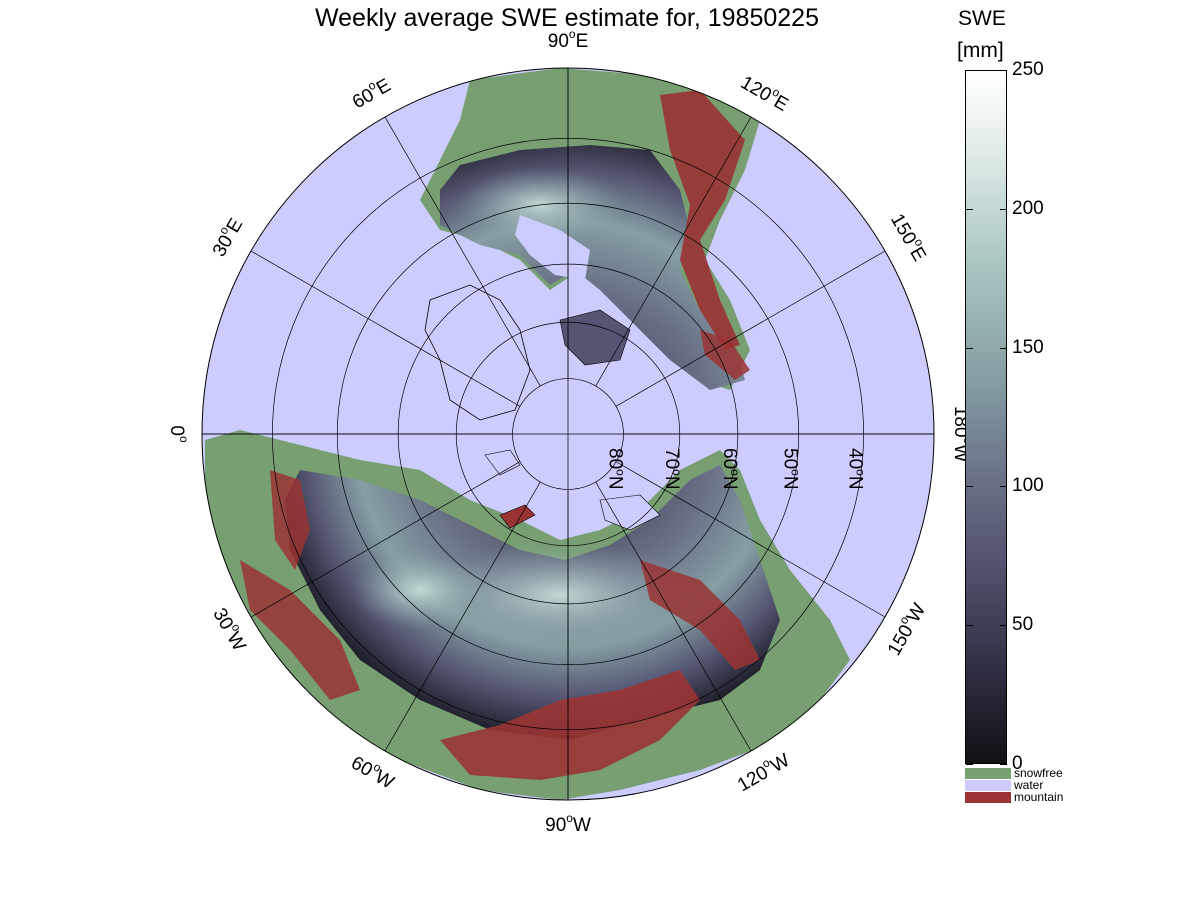  What do you see at coordinates (420, 590) in the screenshot?
I see `swe-high-west` at bounding box center [420, 590].